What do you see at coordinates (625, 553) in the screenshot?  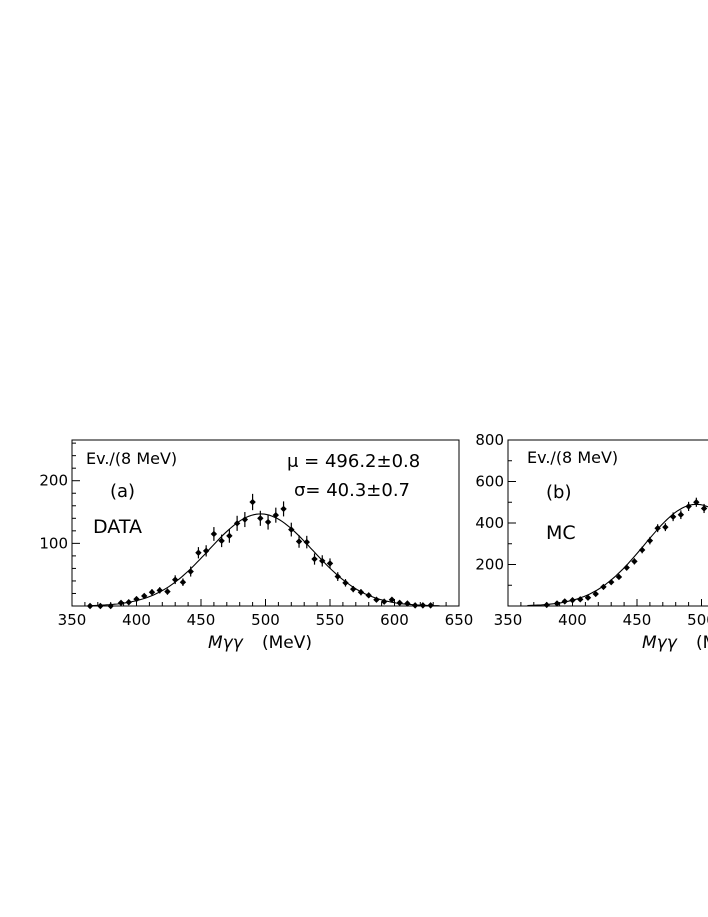 I see `data-points-b` at bounding box center [625, 553].